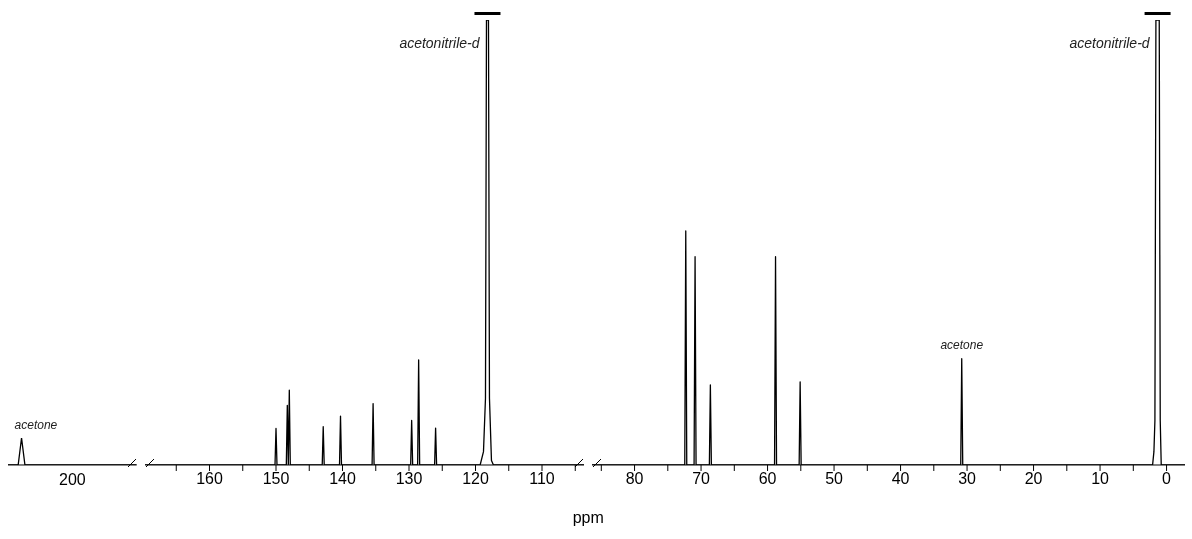  I want to click on text: 200, so click(72, 480).